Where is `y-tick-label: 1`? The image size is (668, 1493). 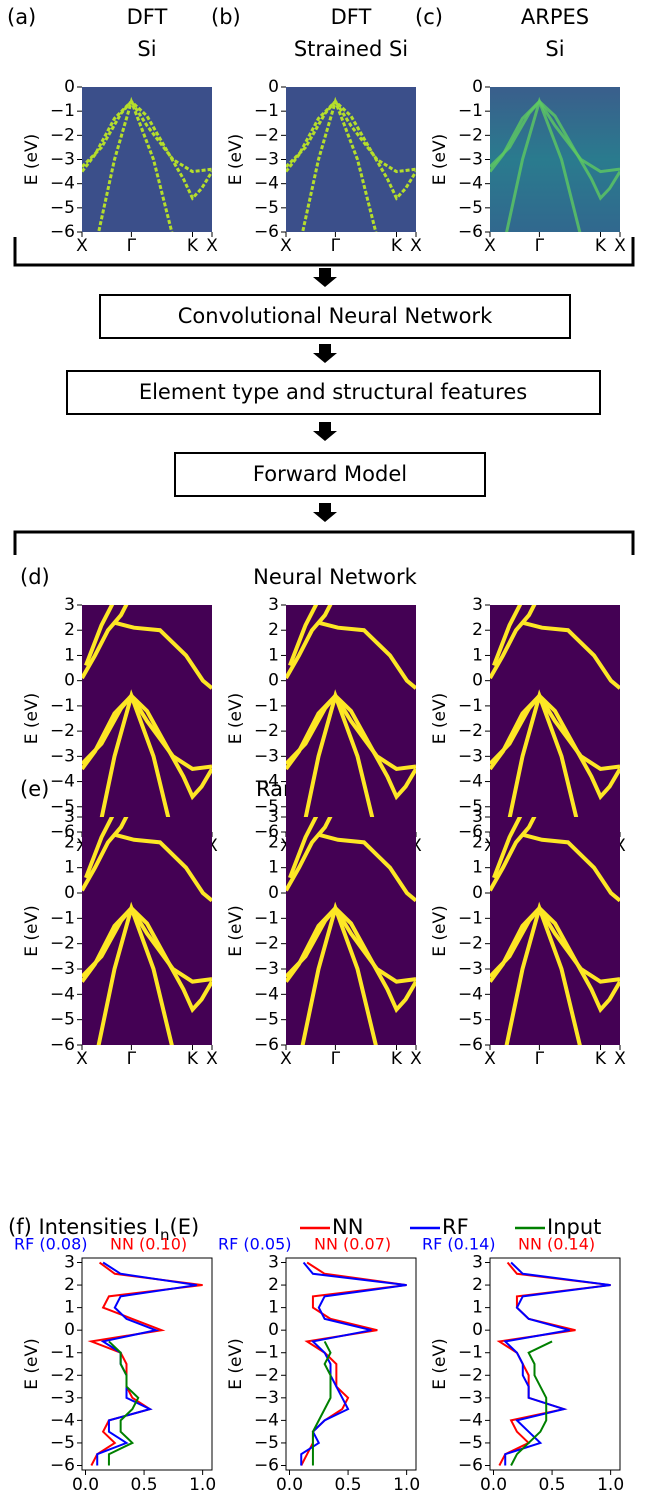 y-tick-label: 1 is located at coordinates (273, 1308).